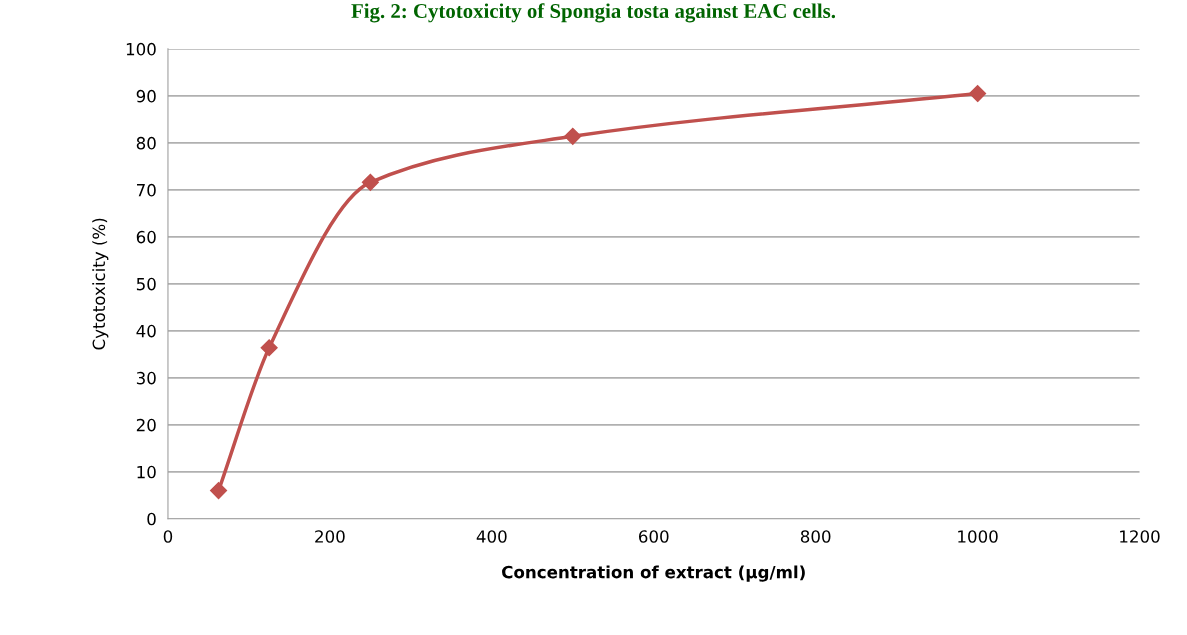 The image size is (1187, 635). What do you see at coordinates (146, 472) in the screenshot?
I see `y-tick-label: 10` at bounding box center [146, 472].